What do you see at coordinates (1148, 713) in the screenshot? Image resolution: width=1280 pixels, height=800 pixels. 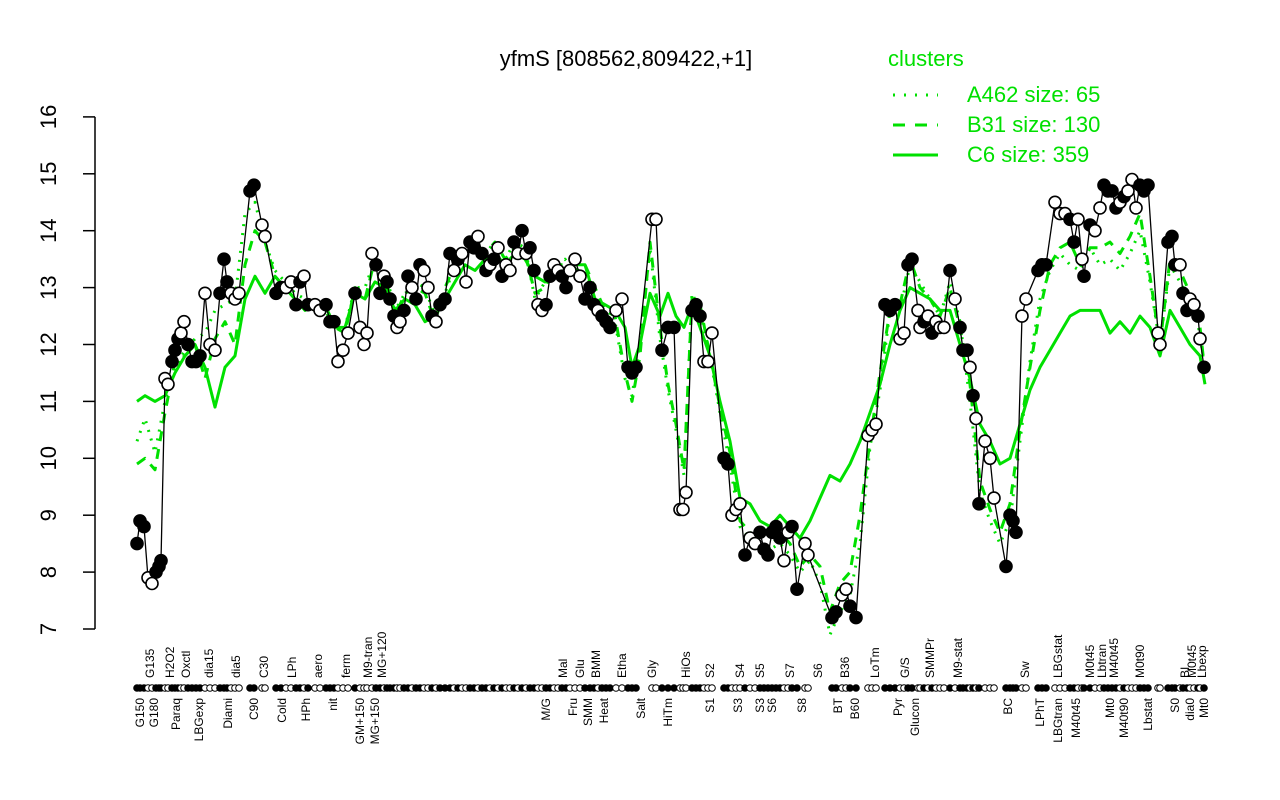 I see `x-label-bottom: Lbstat` at bounding box center [1148, 713].